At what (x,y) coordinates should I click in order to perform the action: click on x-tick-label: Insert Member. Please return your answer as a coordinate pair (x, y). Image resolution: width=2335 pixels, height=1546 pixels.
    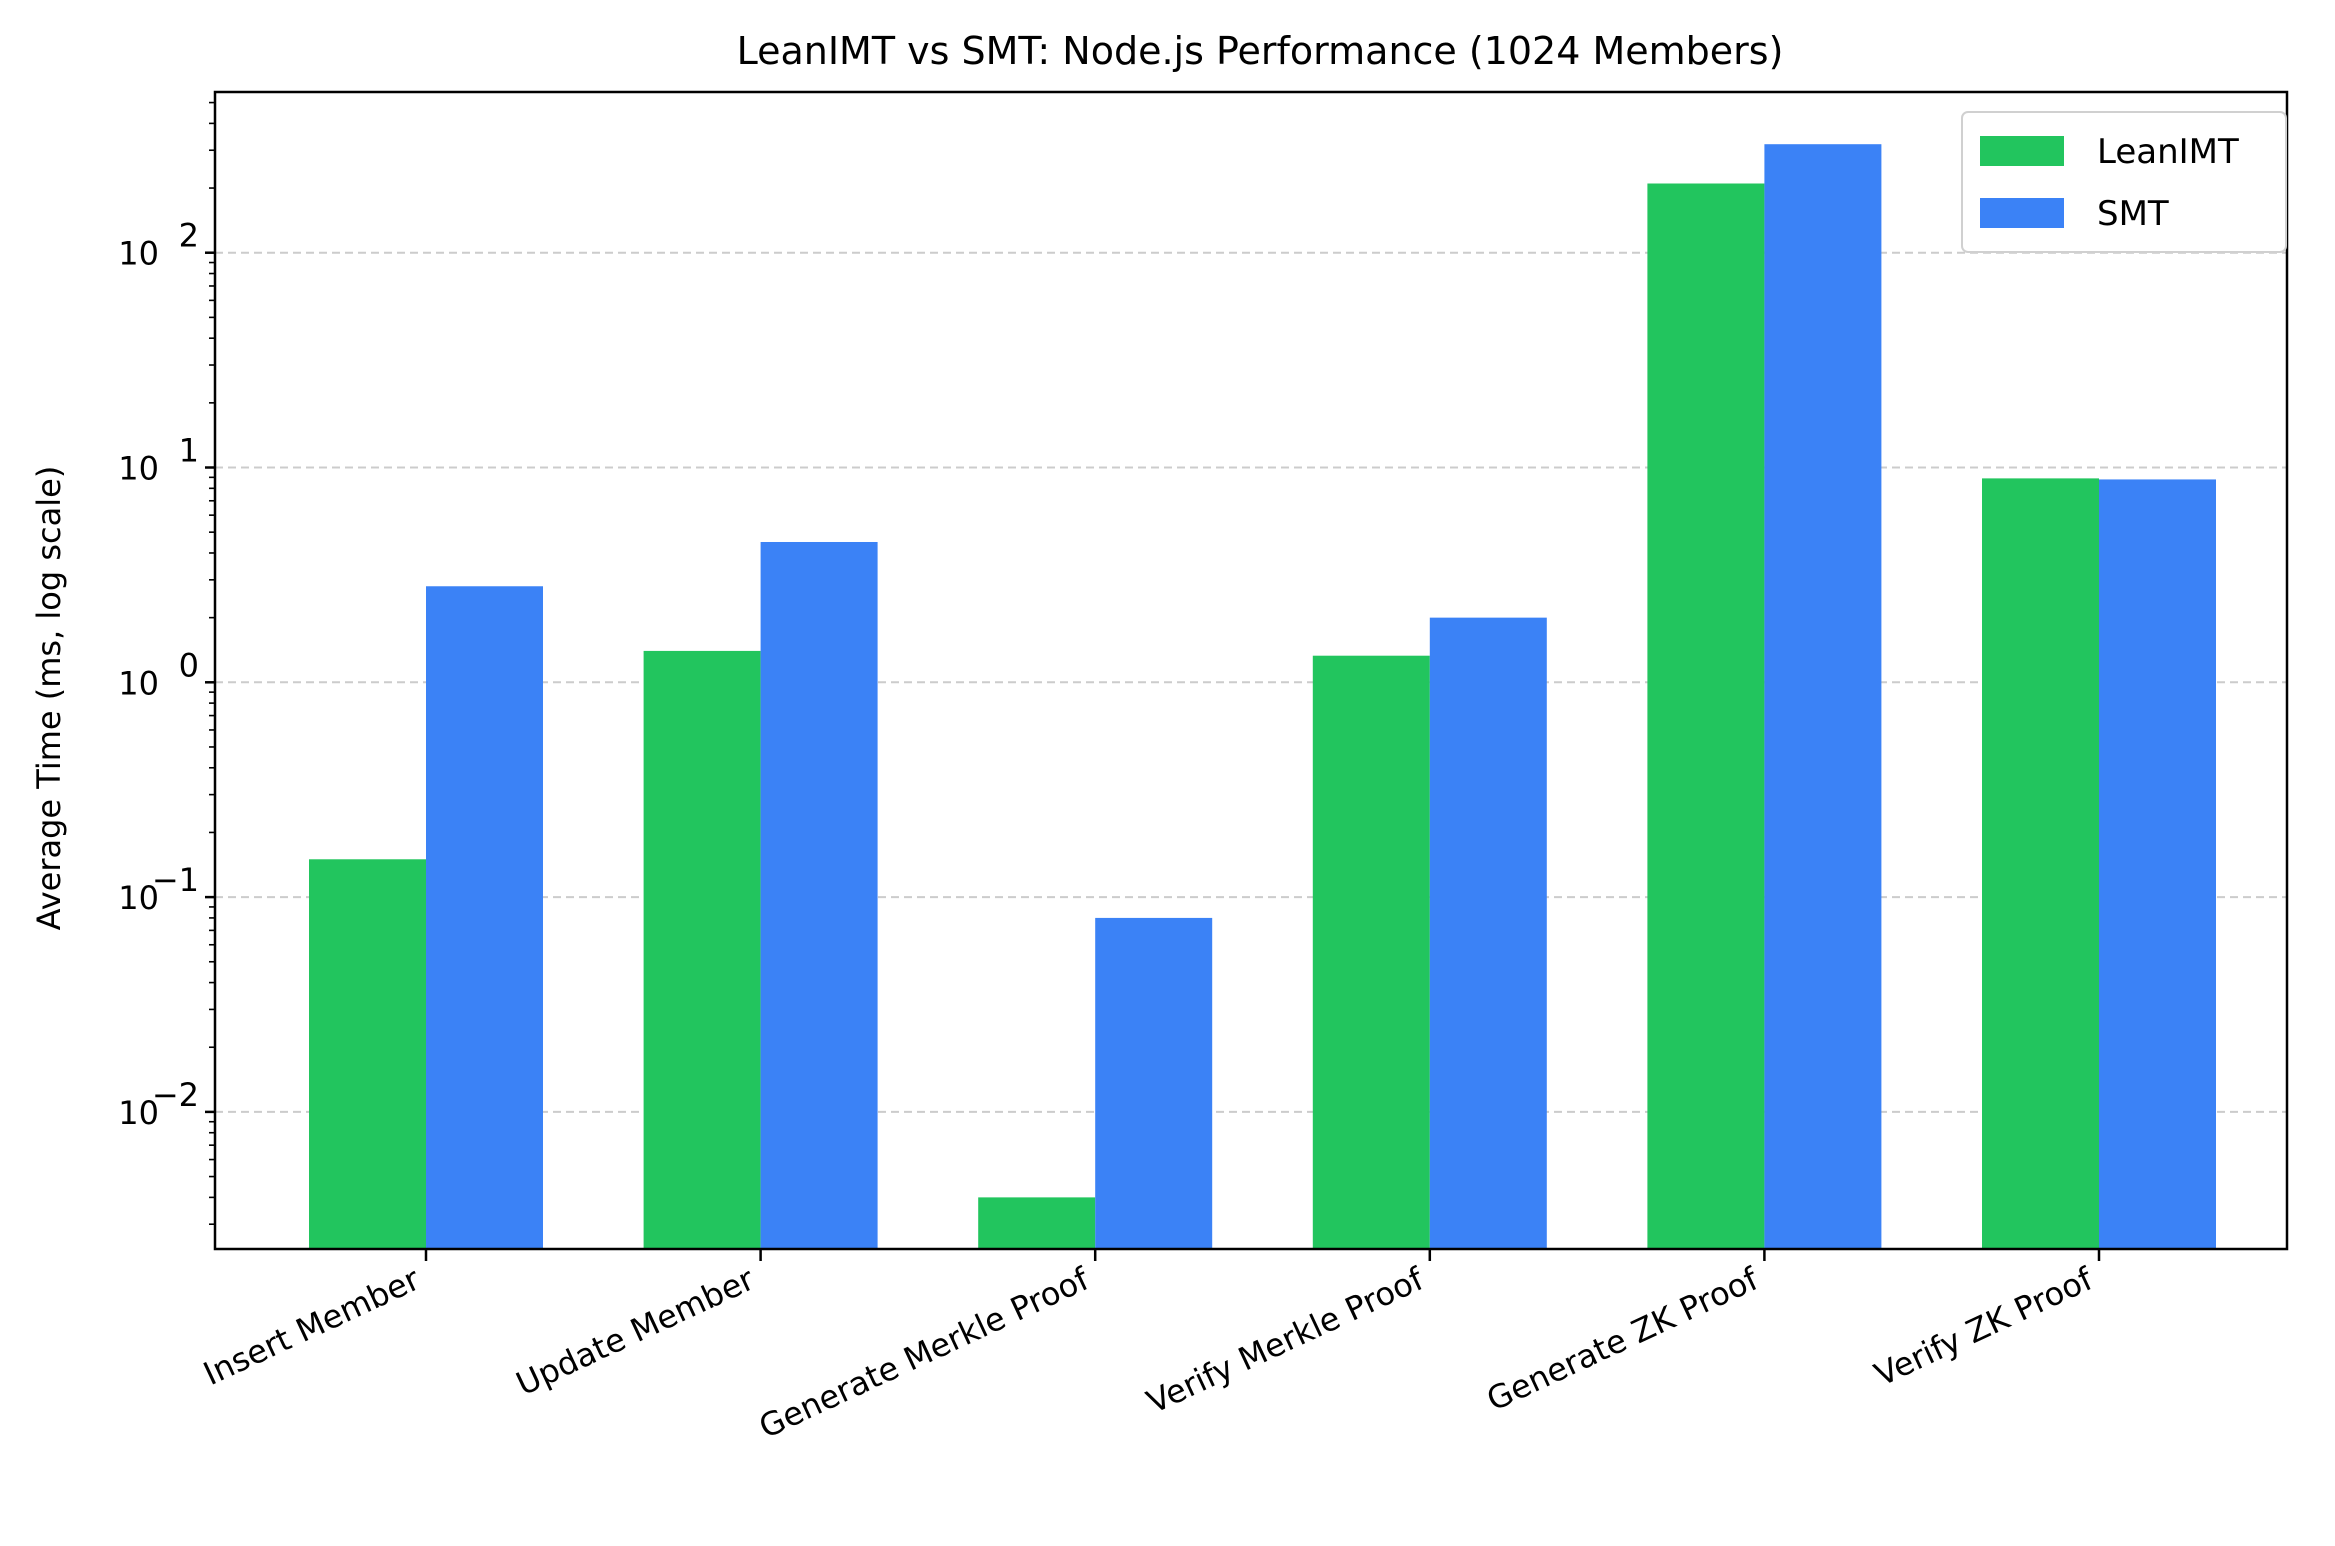
    Looking at the image, I should click on (312, 1326).